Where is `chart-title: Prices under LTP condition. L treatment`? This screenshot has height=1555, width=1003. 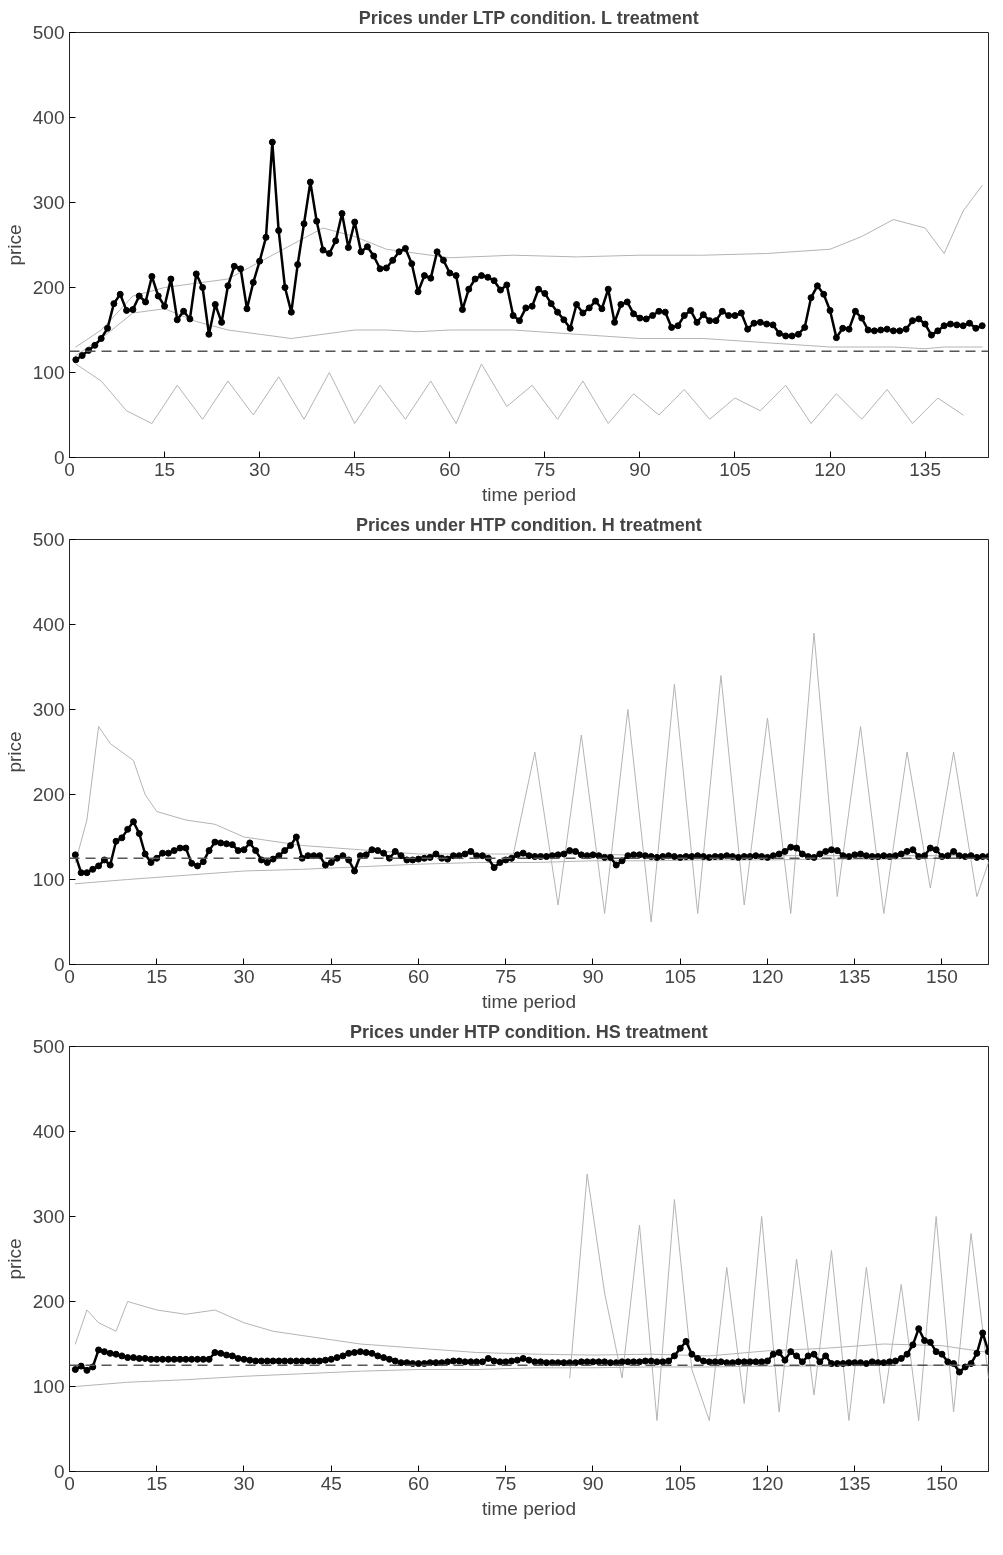 chart-title: Prices under LTP condition. L treatment is located at coordinates (528, 17).